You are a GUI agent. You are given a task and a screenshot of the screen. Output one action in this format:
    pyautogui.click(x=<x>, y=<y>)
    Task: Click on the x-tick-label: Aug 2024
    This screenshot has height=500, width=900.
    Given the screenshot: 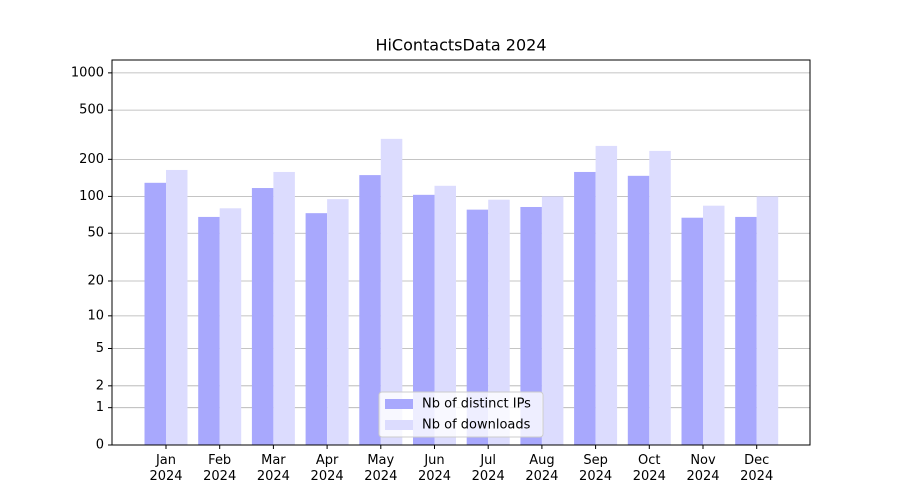 What is the action you would take?
    pyautogui.click(x=542, y=468)
    